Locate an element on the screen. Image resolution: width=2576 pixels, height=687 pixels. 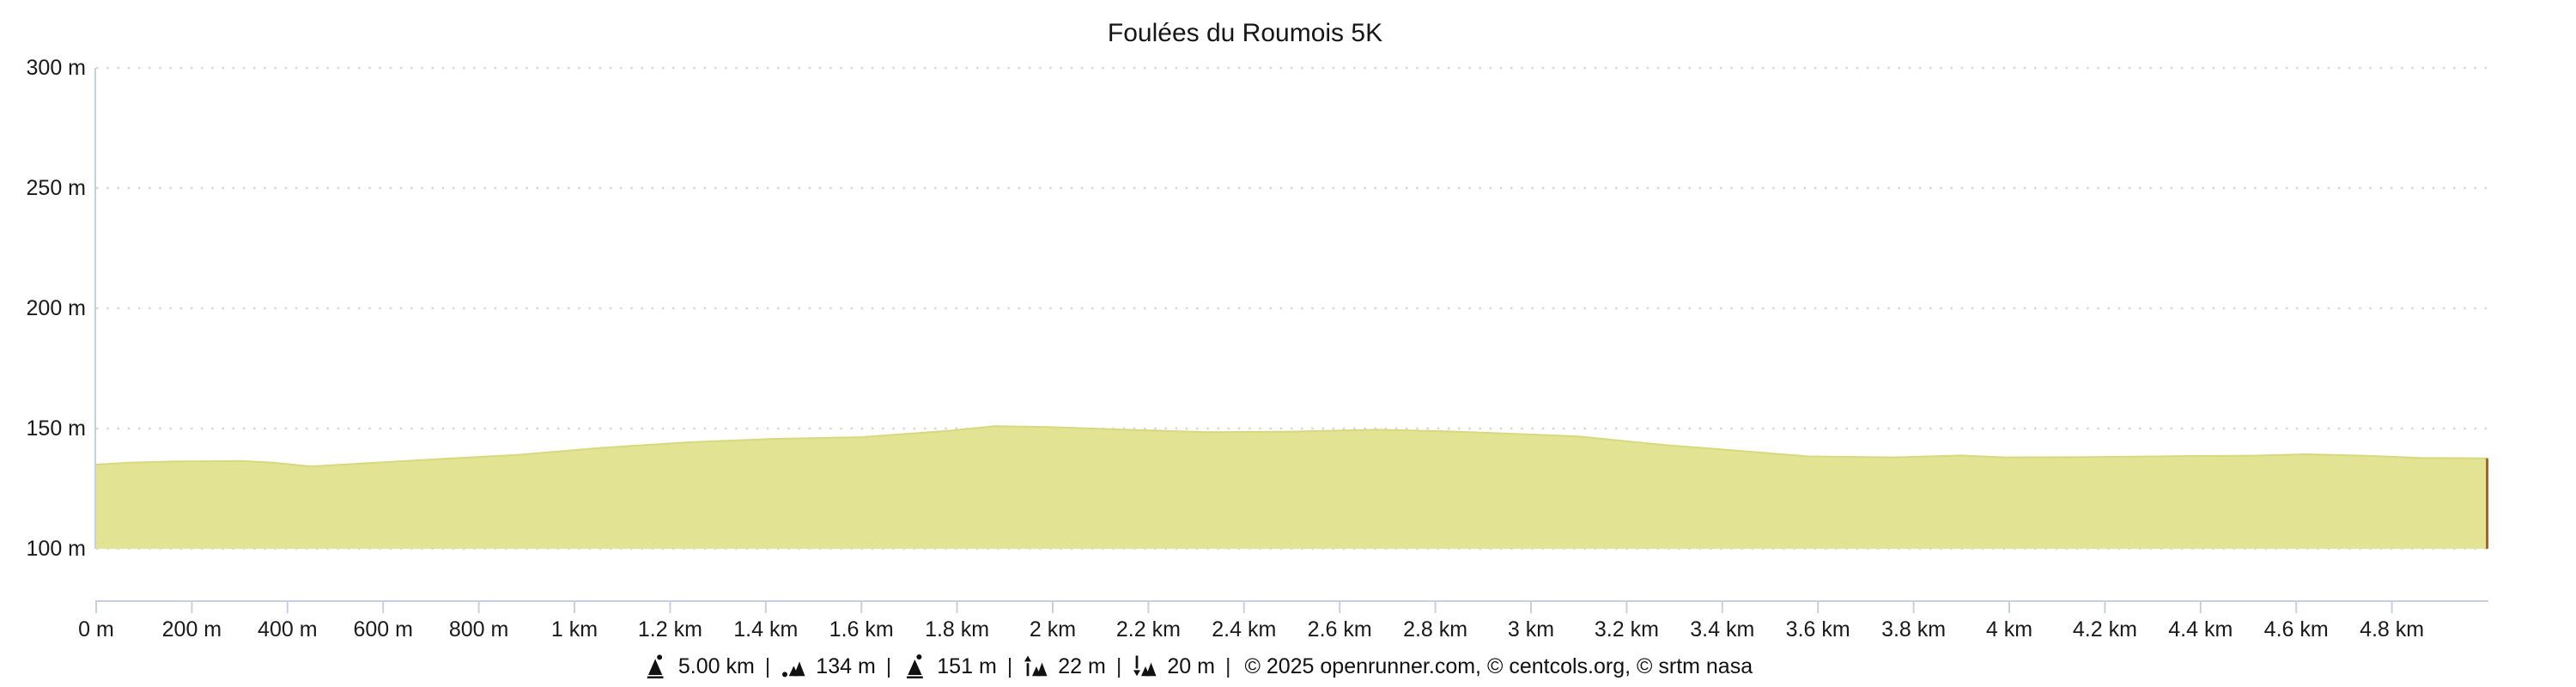
x-tick-label: 3.4 km is located at coordinates (1722, 629).